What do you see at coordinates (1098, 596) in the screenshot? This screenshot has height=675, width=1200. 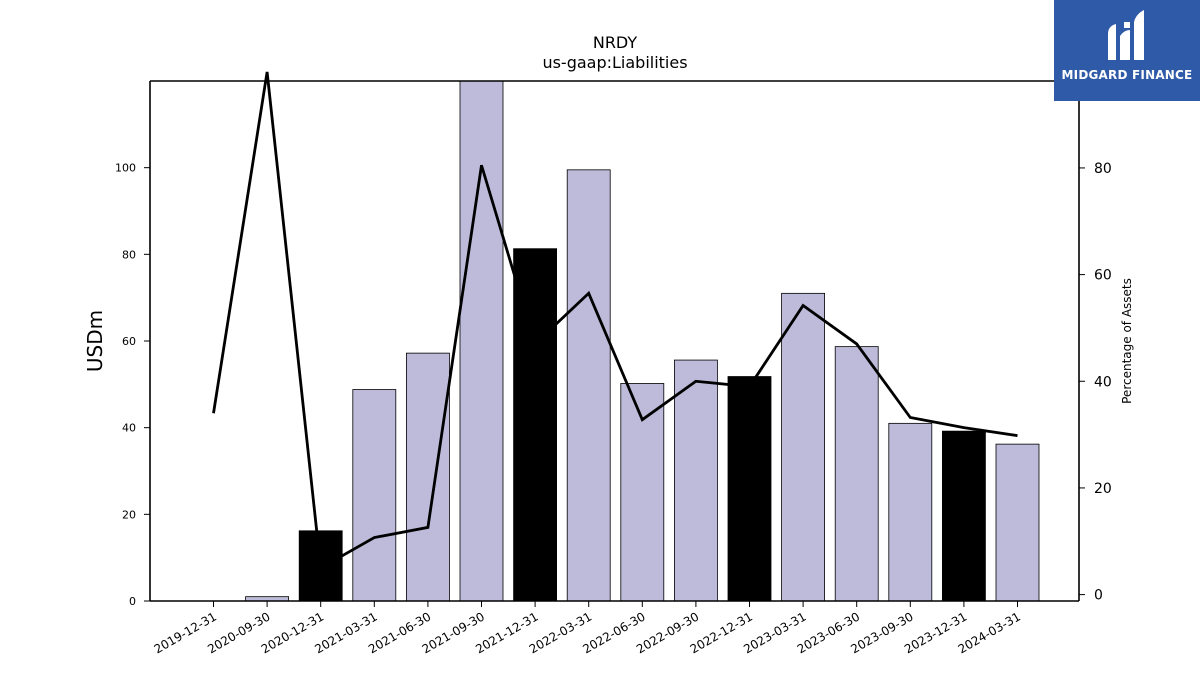 I see `y2-tick-label: 0` at bounding box center [1098, 596].